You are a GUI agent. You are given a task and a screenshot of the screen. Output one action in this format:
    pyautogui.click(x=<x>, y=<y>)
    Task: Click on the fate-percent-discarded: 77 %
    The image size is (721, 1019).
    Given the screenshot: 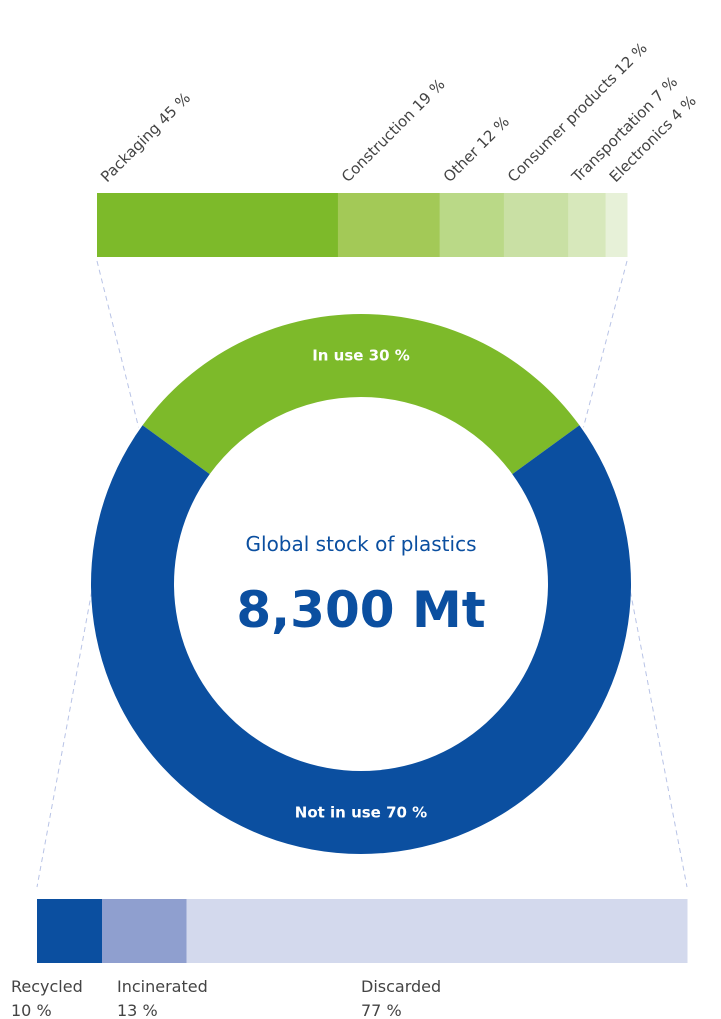 What is the action you would take?
    pyautogui.click(x=381, y=1010)
    